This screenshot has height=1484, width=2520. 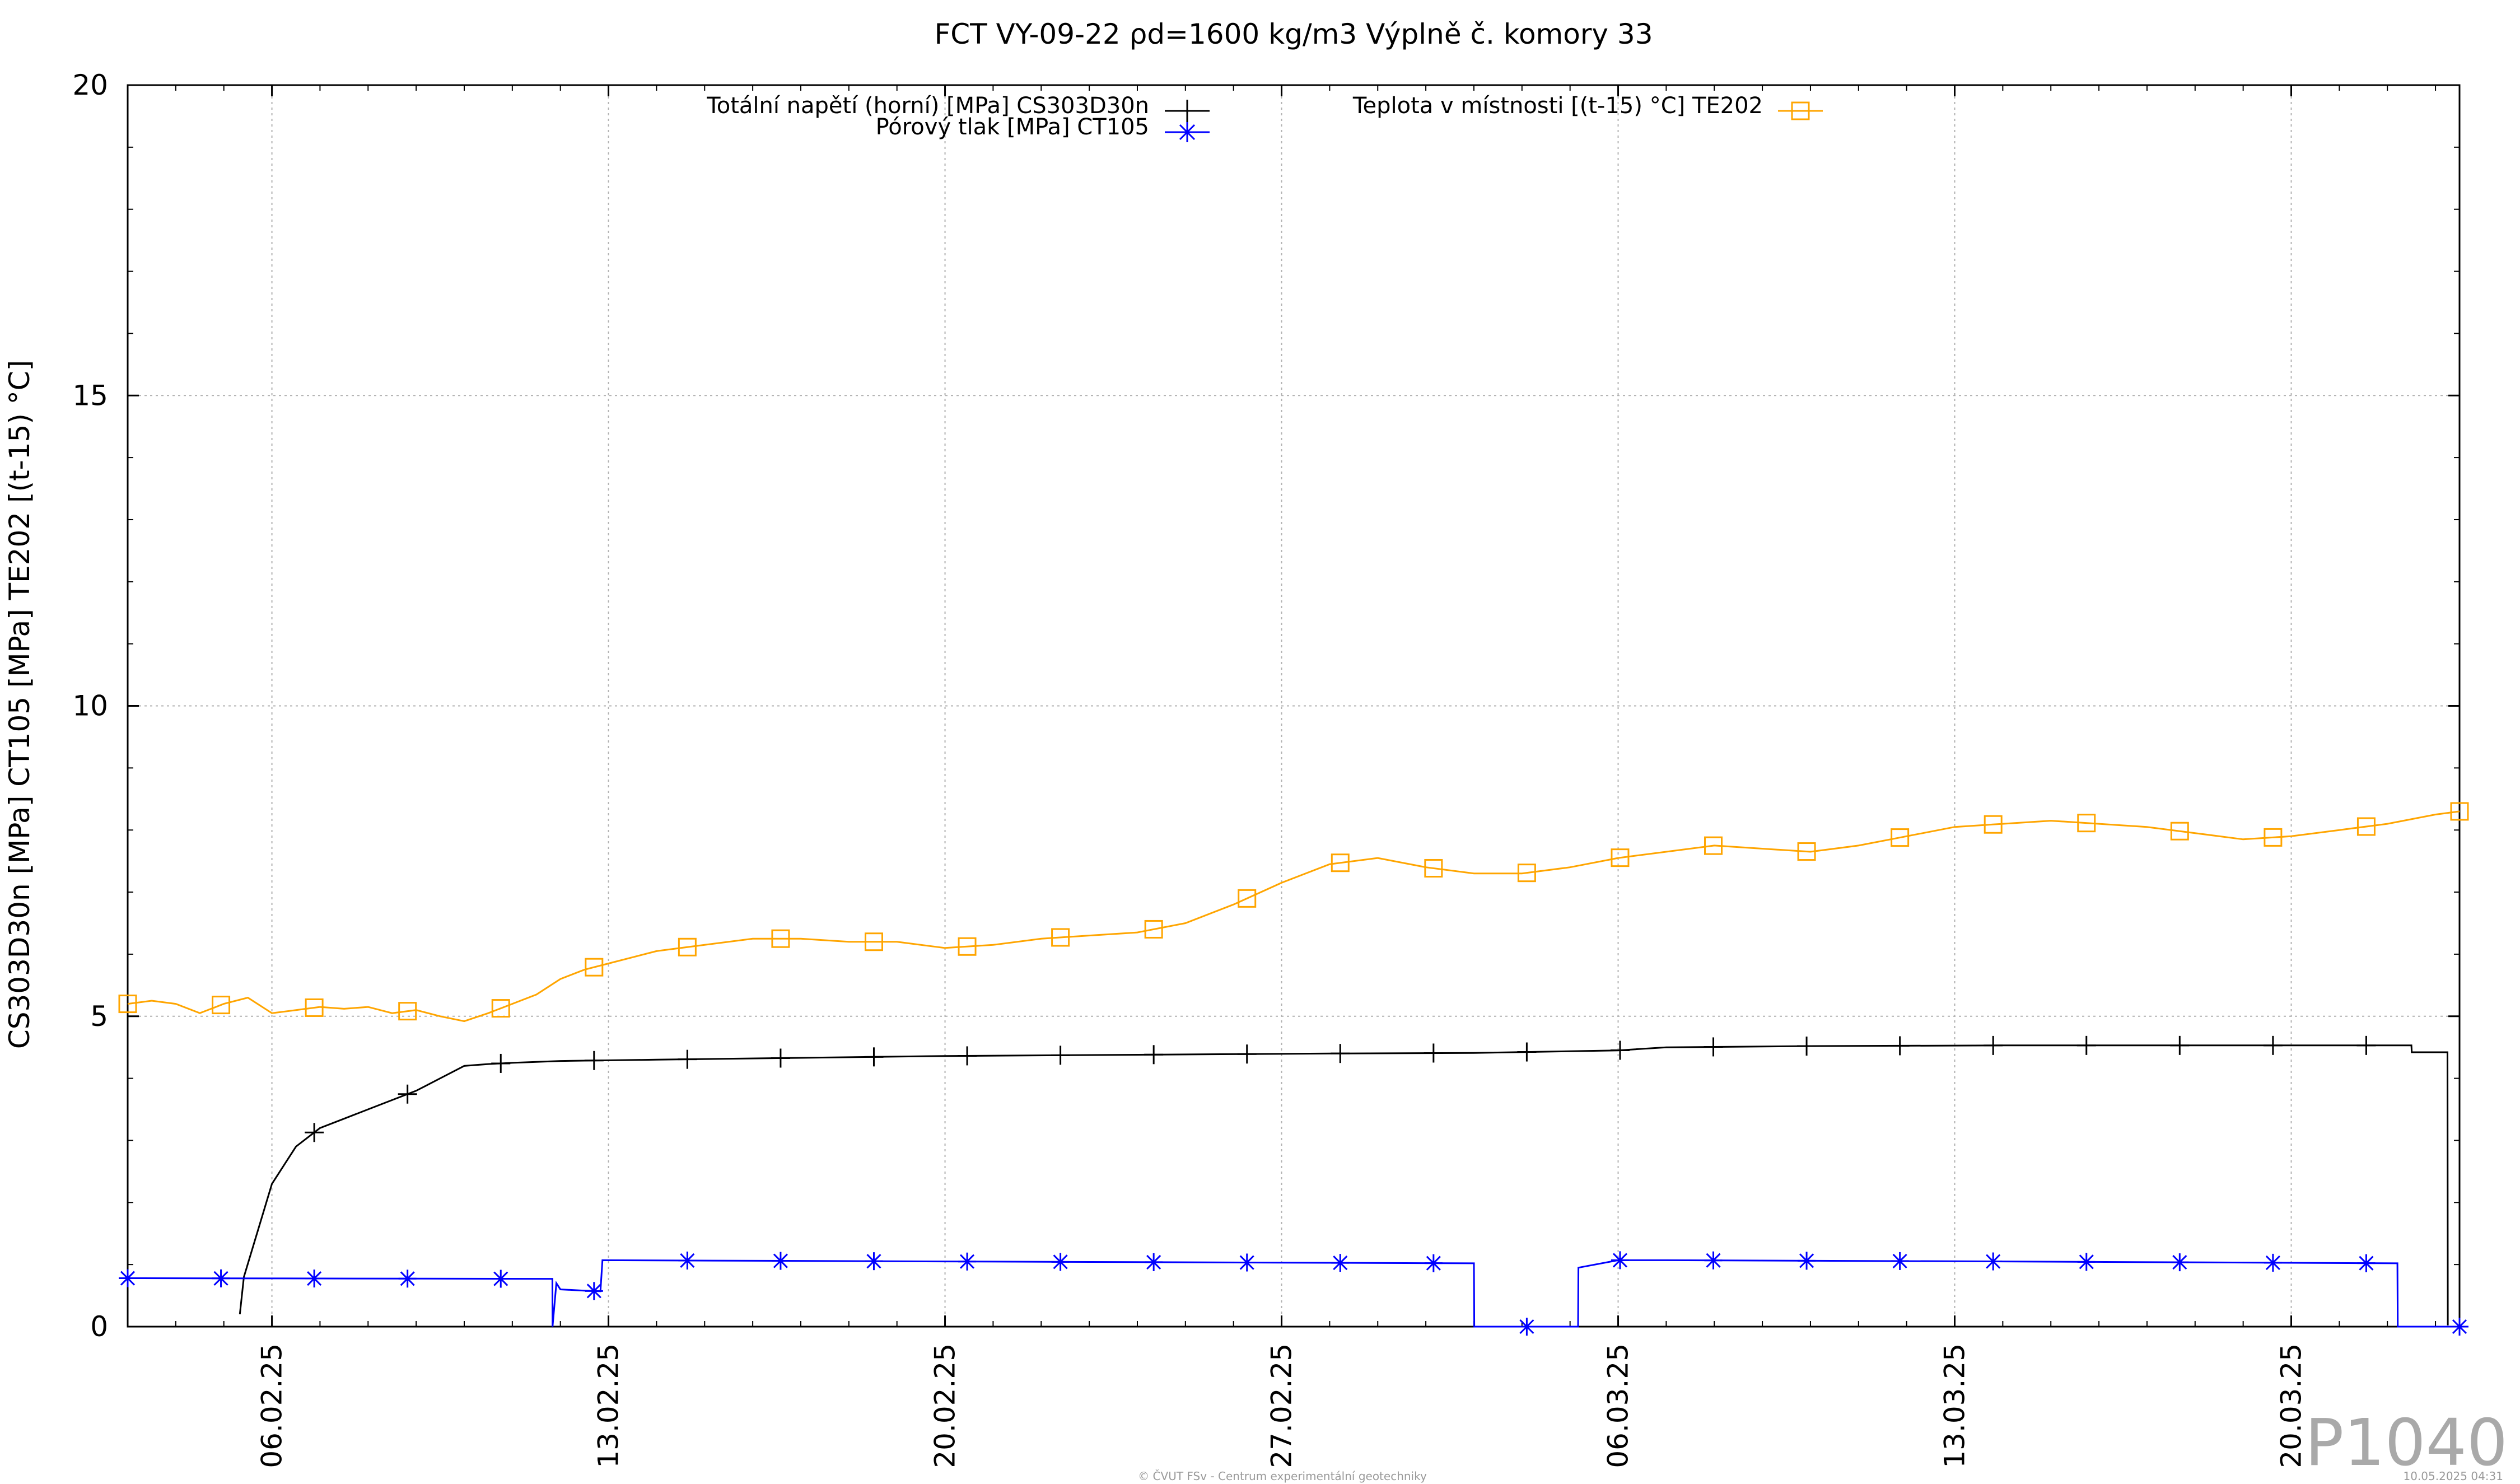 I want to click on x-tick-label: 20.03.25, so click(x=2292, y=1406).